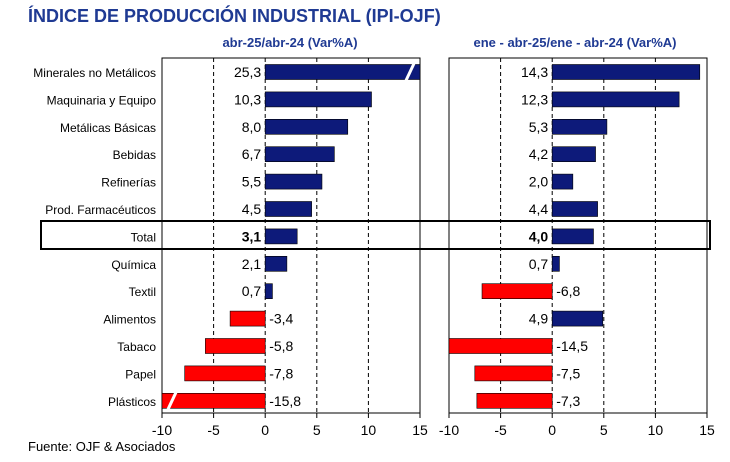 This screenshot has width=730, height=462. What do you see at coordinates (281, 346) in the screenshot?
I see `p1-value-label-tabaco: -5,8` at bounding box center [281, 346].